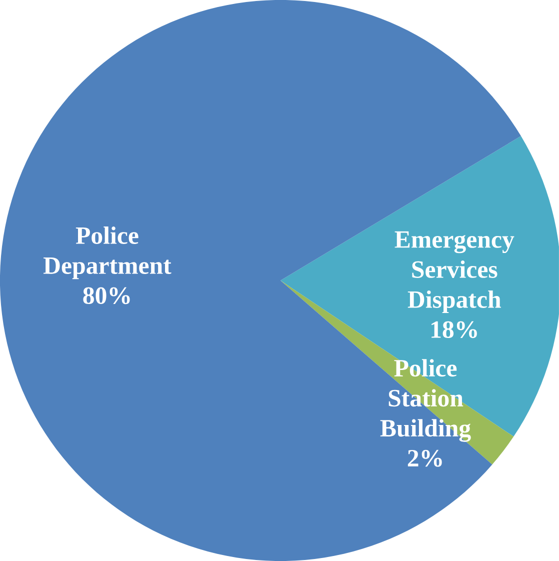 Image resolution: width=559 pixels, height=561 pixels. Describe the element at coordinates (454, 329) in the screenshot. I see `data-label: 18%` at that location.